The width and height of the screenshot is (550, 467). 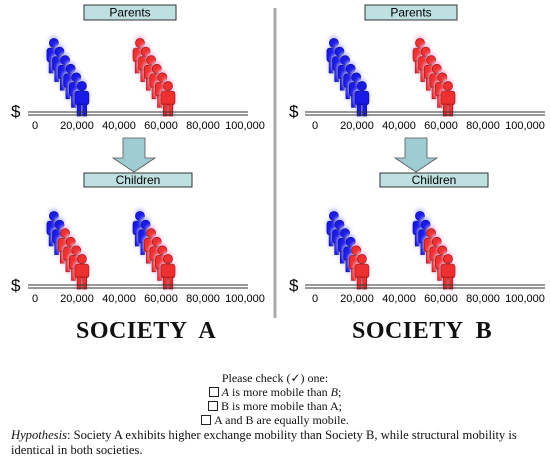 I want to click on option-a-tail: ;, so click(x=340, y=392).